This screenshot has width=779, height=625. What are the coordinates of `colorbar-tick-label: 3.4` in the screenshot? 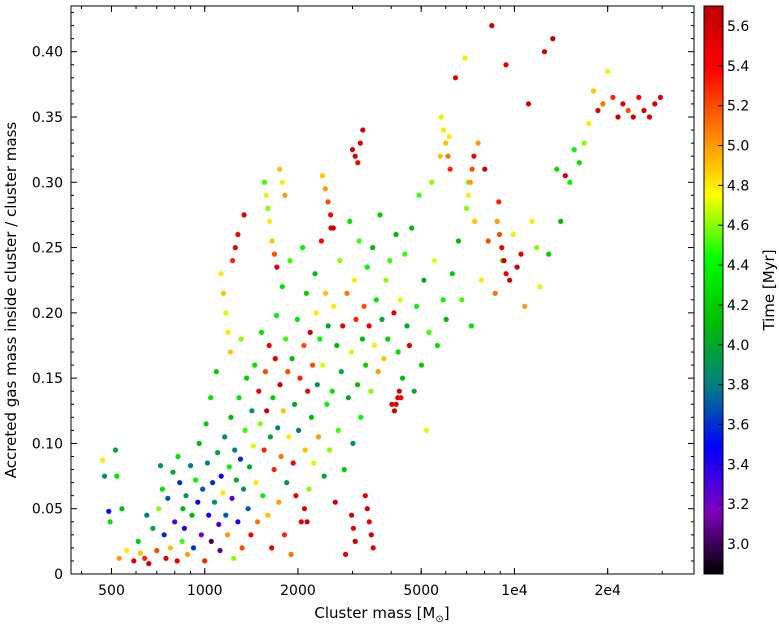 It's located at (738, 465).